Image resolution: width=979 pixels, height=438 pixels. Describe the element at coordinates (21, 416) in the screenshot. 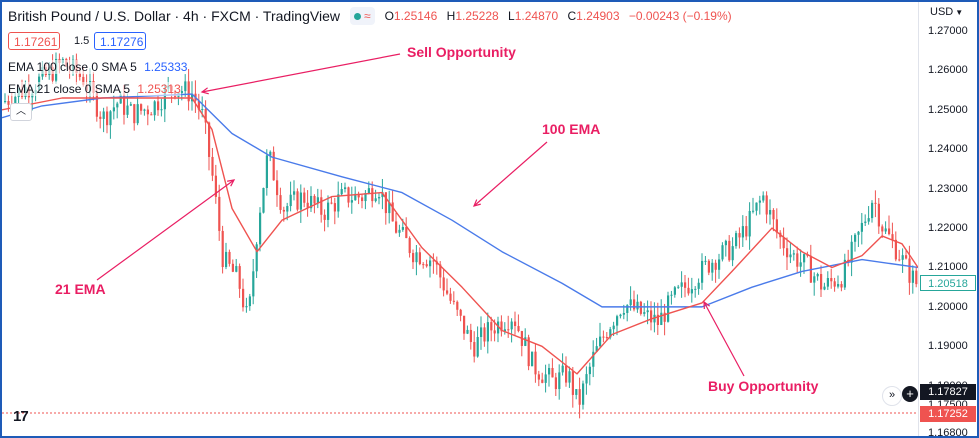

I see `tradingview-logo: 17` at that location.